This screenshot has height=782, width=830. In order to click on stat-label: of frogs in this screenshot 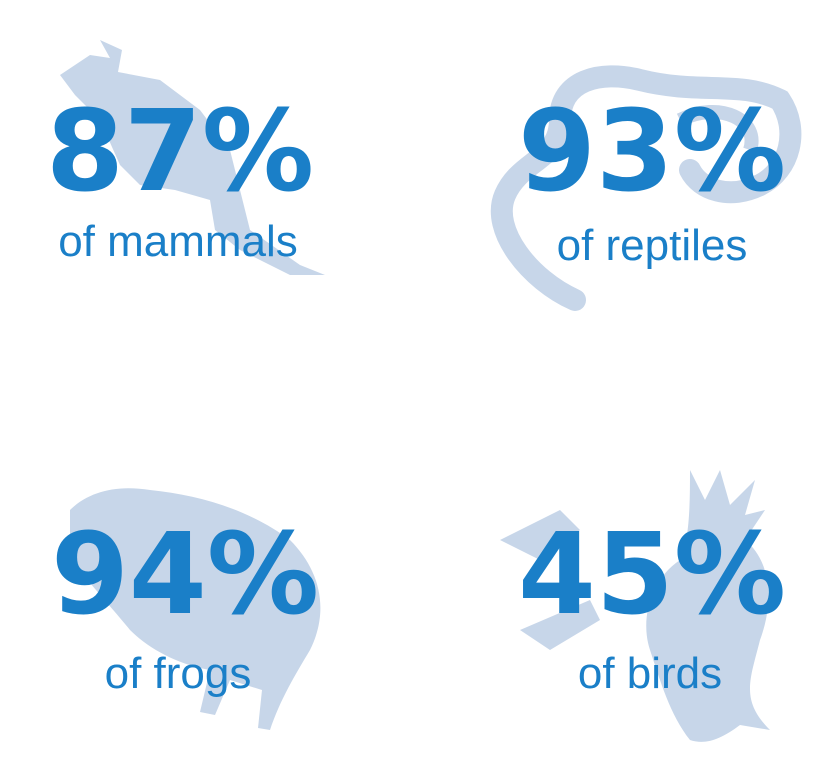, I will do `click(178, 673)`.